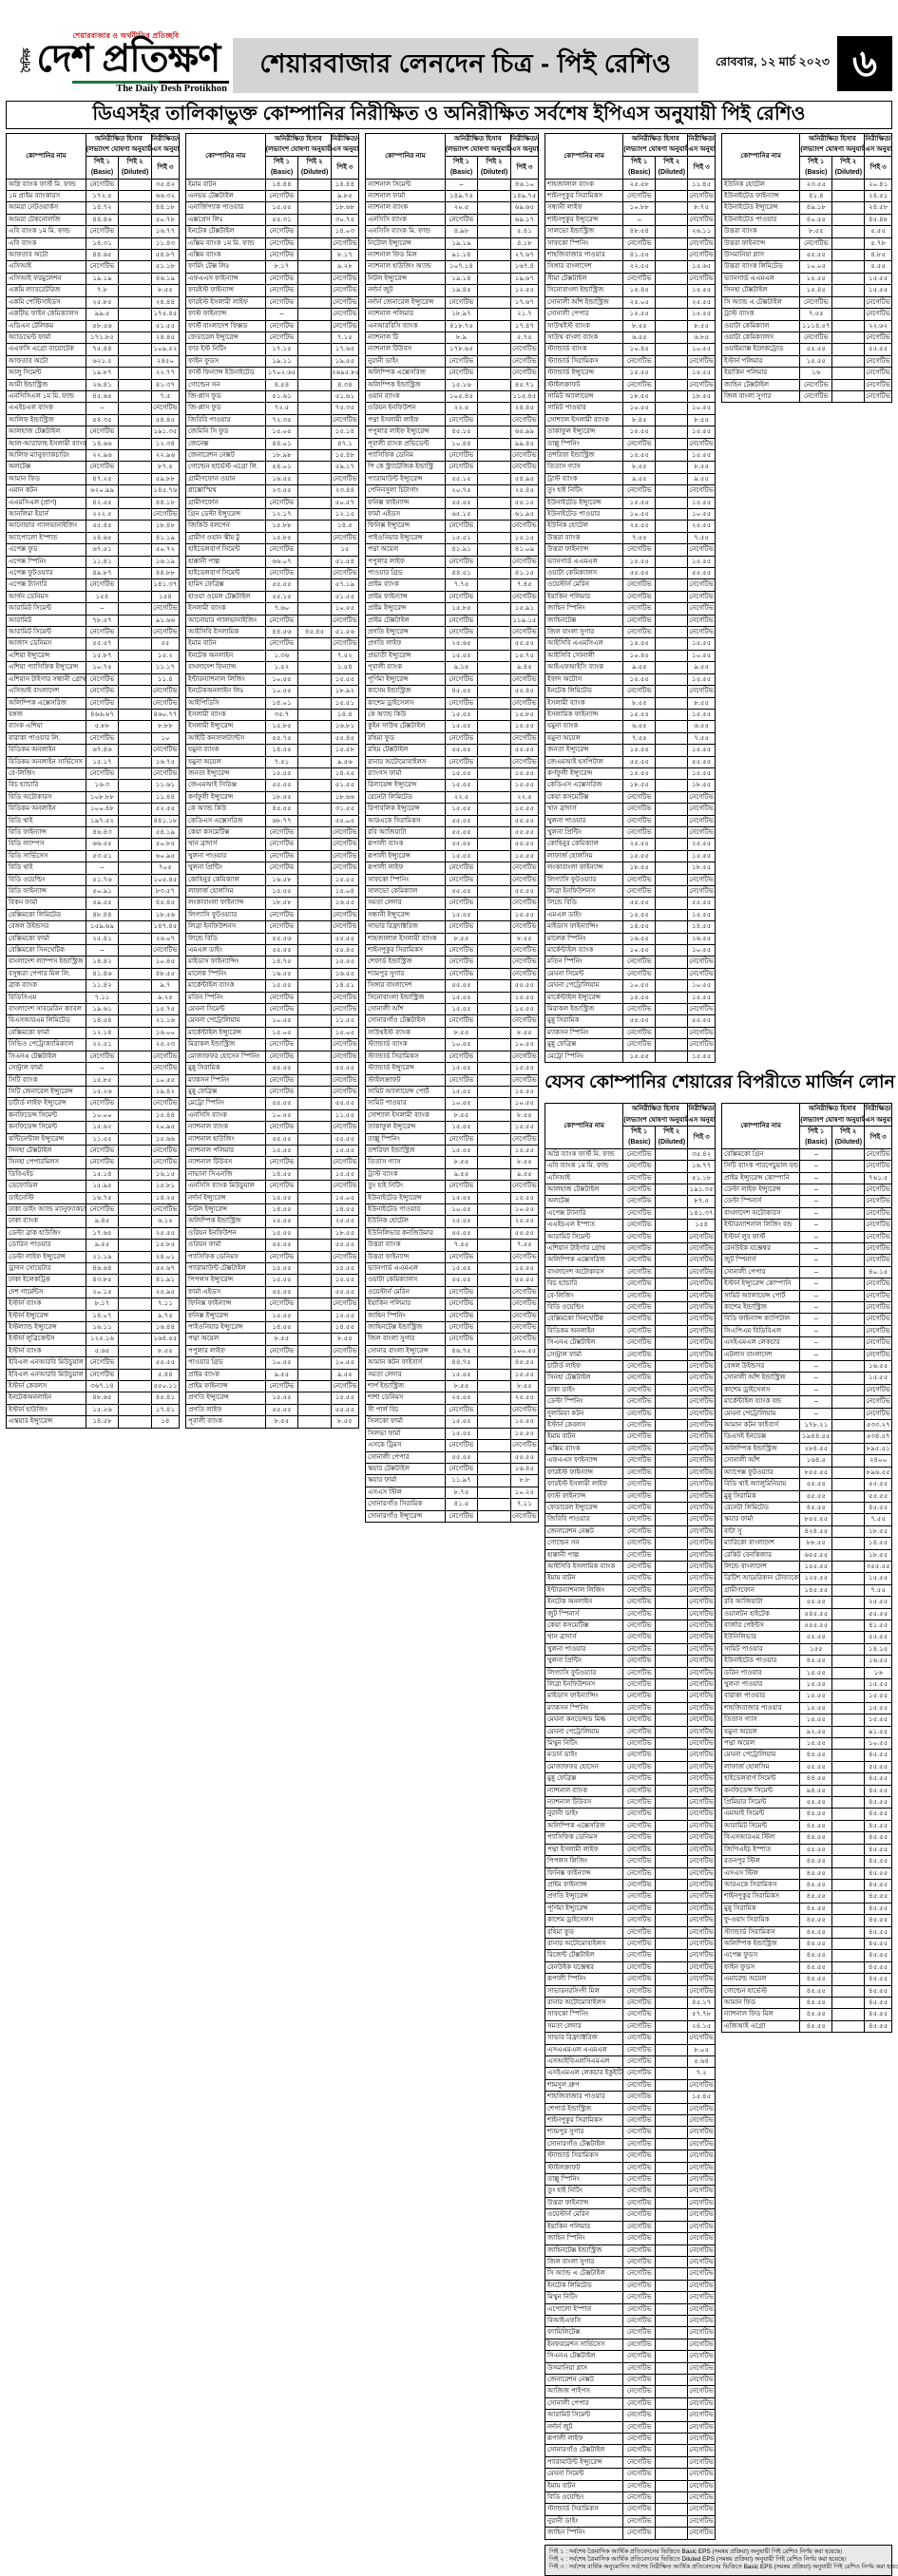 This screenshot has height=2576, width=898. Describe the element at coordinates (405, 774) in the screenshot. I see `company-name-cell: র‍্যাংগস ফার্মা` at that location.